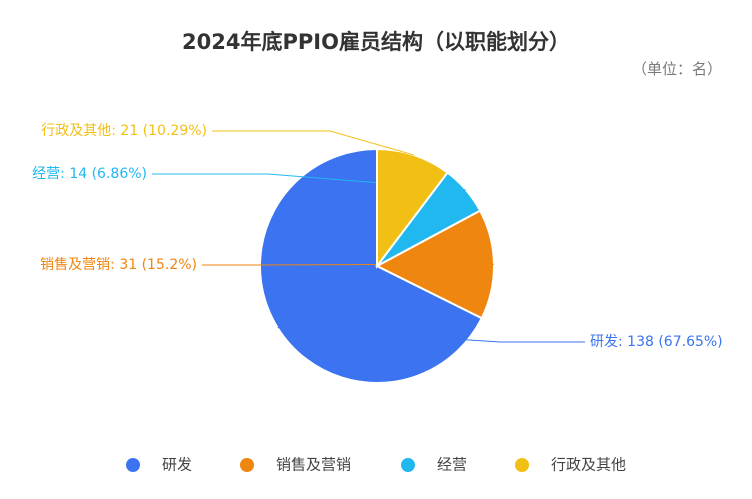 Image resolution: width=752 pixels, height=499 pixels. What do you see at coordinates (656, 342) in the screenshot?
I see `slice-data-label-1: 研发: 138 (67.65%)` at bounding box center [656, 342].